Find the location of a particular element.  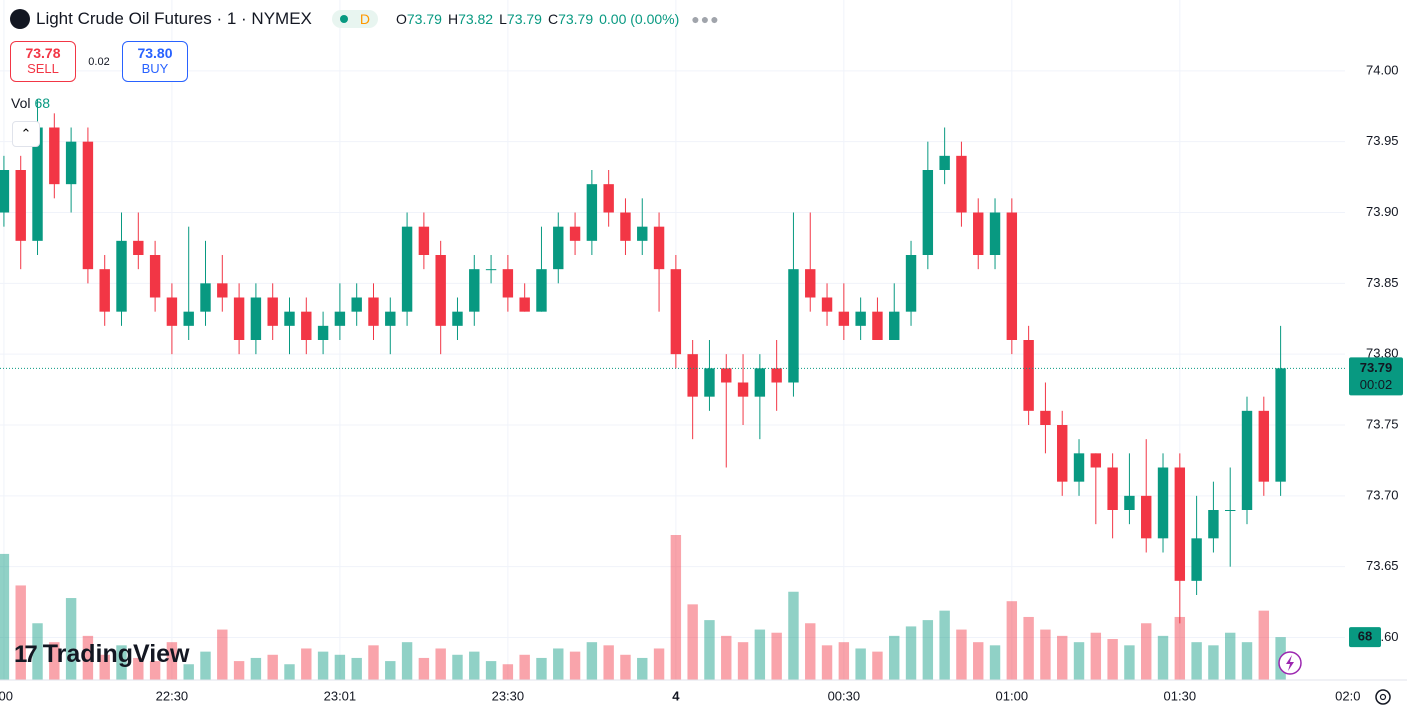

buy-button: 73.80 BUY is located at coordinates (155, 61).